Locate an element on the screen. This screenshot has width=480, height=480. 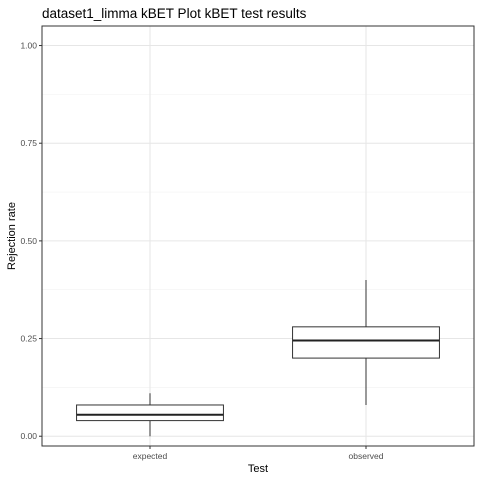
x-tick-label: expected is located at coordinates (150, 456).